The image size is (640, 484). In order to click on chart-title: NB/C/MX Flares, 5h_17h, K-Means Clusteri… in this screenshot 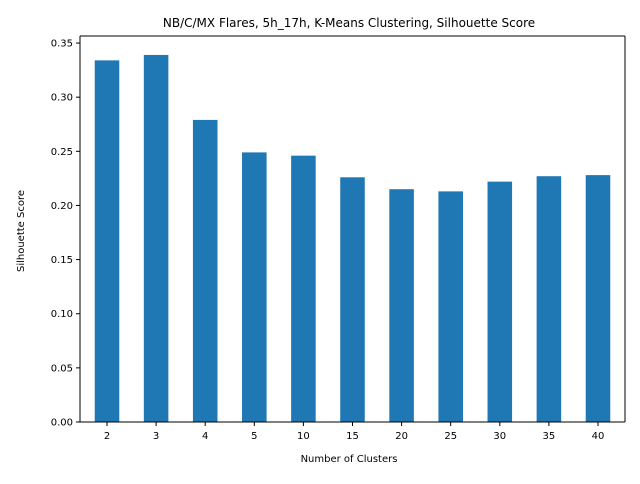, I will do `click(349, 23)`.